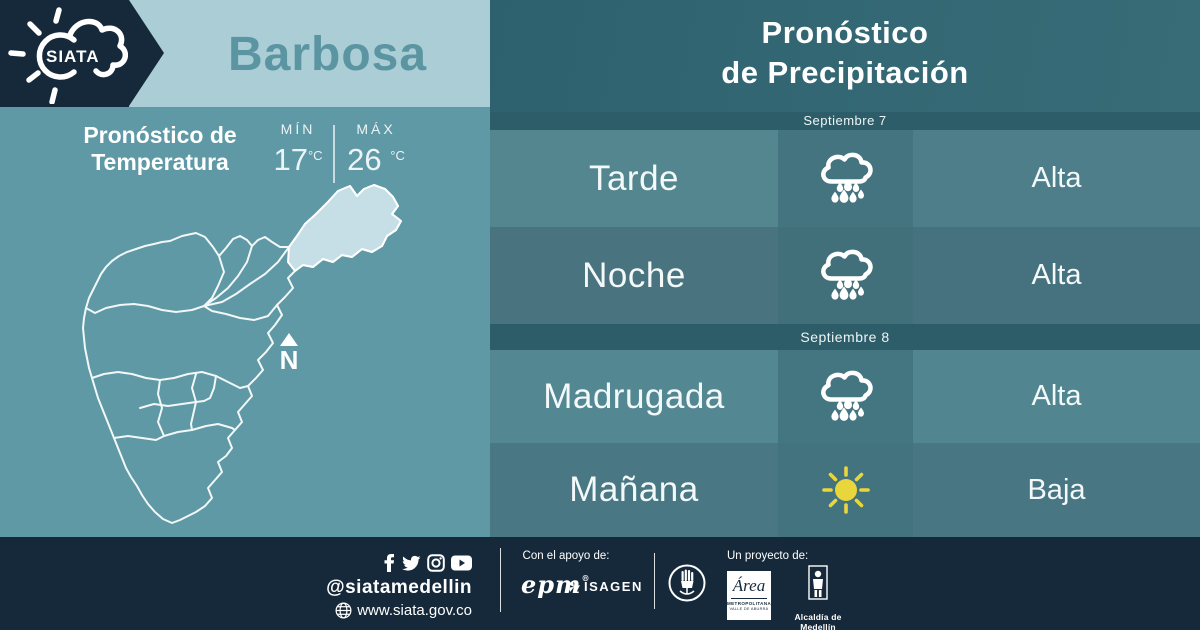 The image size is (1200, 630). Describe the element at coordinates (298, 149) in the screenshot. I see `min-temperature: MÍN 17°C` at that location.